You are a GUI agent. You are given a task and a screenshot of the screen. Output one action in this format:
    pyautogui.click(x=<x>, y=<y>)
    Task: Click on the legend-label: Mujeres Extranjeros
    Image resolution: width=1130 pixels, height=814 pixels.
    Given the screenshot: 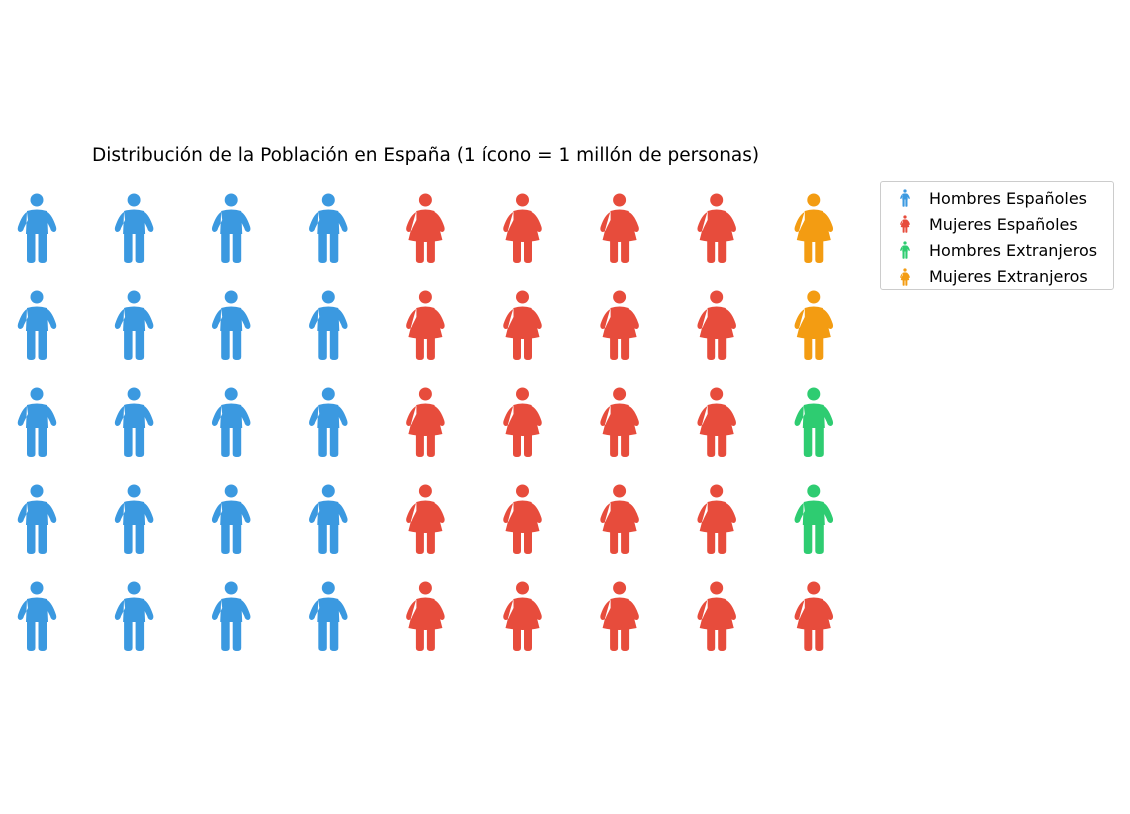 What is the action you would take?
    pyautogui.click(x=1008, y=277)
    